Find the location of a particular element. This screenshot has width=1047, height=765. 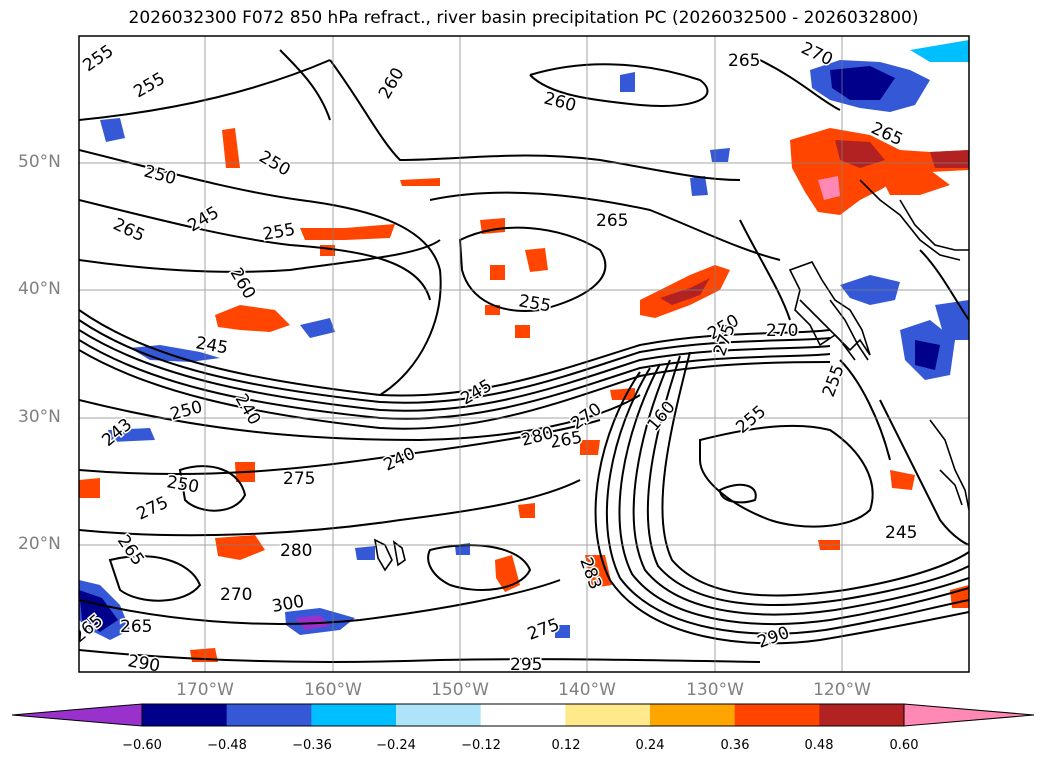

lat-label-30n: 30°N is located at coordinates (39, 417).